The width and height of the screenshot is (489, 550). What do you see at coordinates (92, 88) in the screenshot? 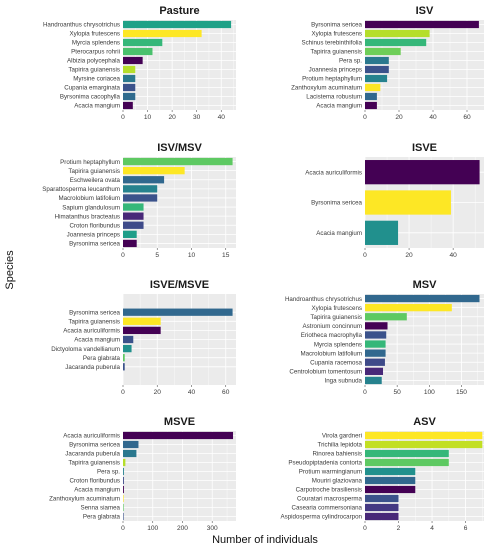
I see `category-label: Cupania emarginata` at bounding box center [92, 88].